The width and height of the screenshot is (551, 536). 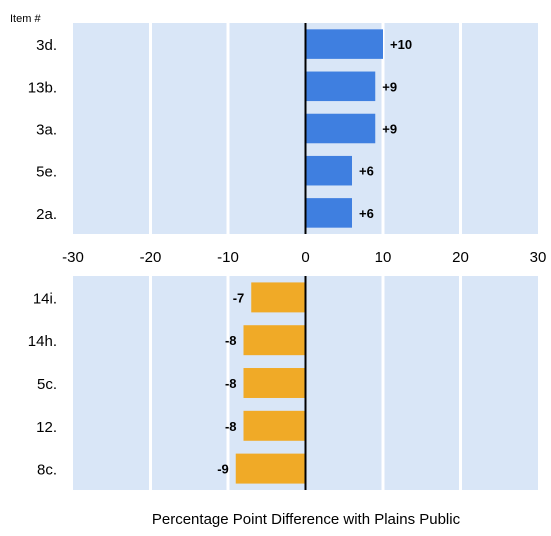 I want to click on bottom-category-label: 8c., so click(x=47, y=470).